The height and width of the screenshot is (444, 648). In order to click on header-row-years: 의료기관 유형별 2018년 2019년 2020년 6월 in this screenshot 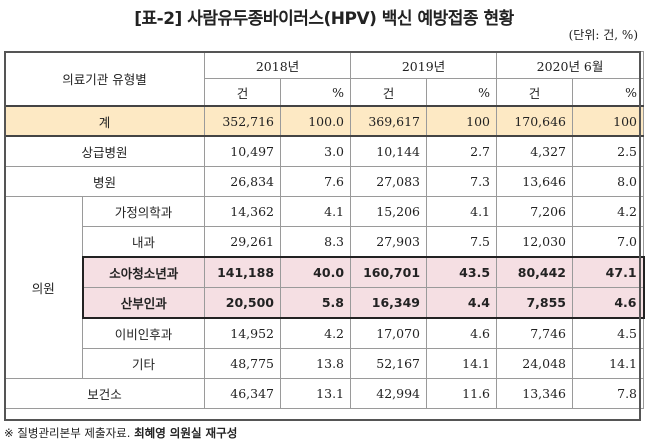, I will do `click(324, 79)`.